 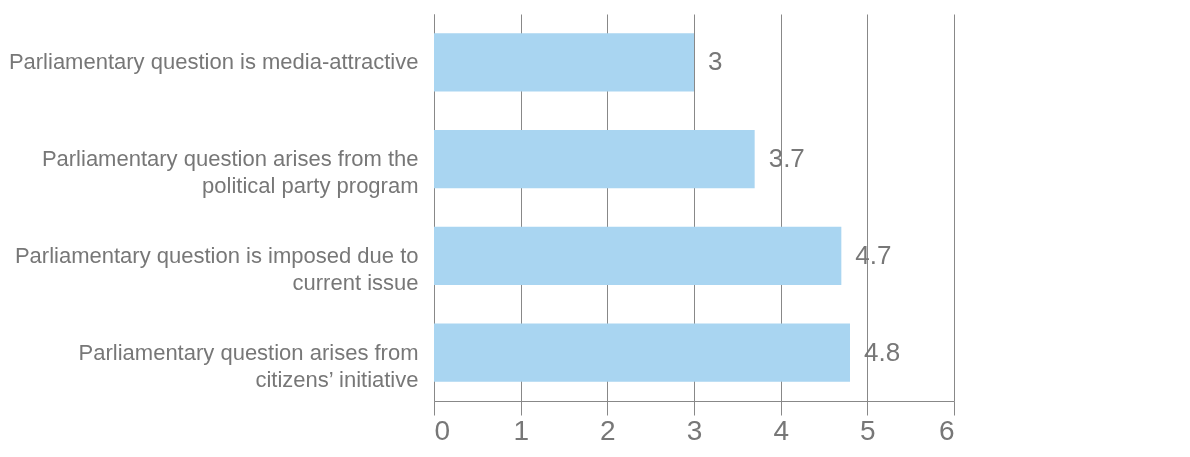 I want to click on x-tick-label: 1, so click(x=521, y=430).